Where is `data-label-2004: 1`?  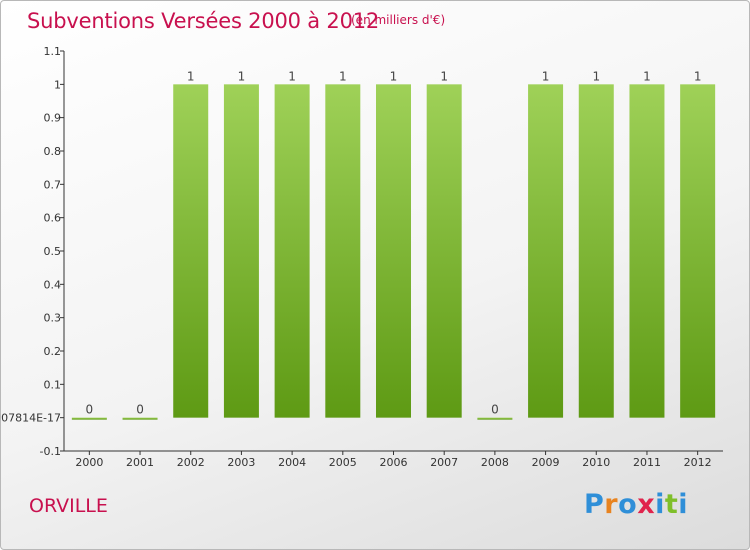 data-label-2004: 1 is located at coordinates (292, 76).